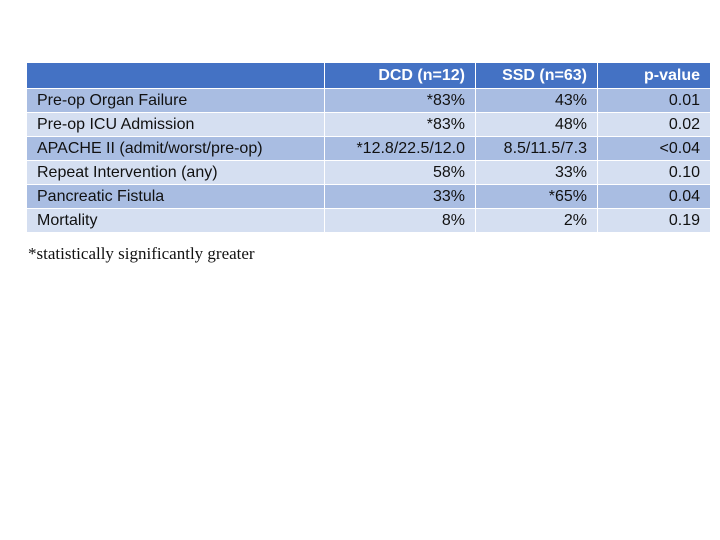 Image resolution: width=720 pixels, height=540 pixels. What do you see at coordinates (536, 124) in the screenshot?
I see `ssd-value: 48%` at bounding box center [536, 124].